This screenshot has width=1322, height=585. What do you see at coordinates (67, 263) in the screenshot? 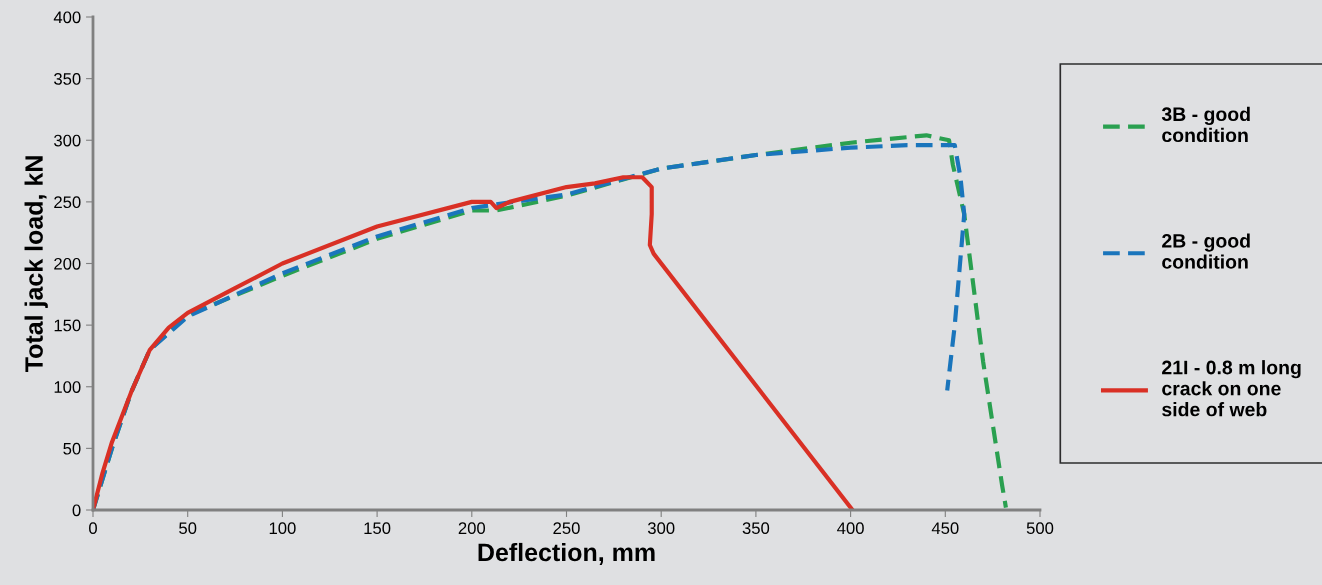
I see `y-tick-label: 200` at bounding box center [67, 263].